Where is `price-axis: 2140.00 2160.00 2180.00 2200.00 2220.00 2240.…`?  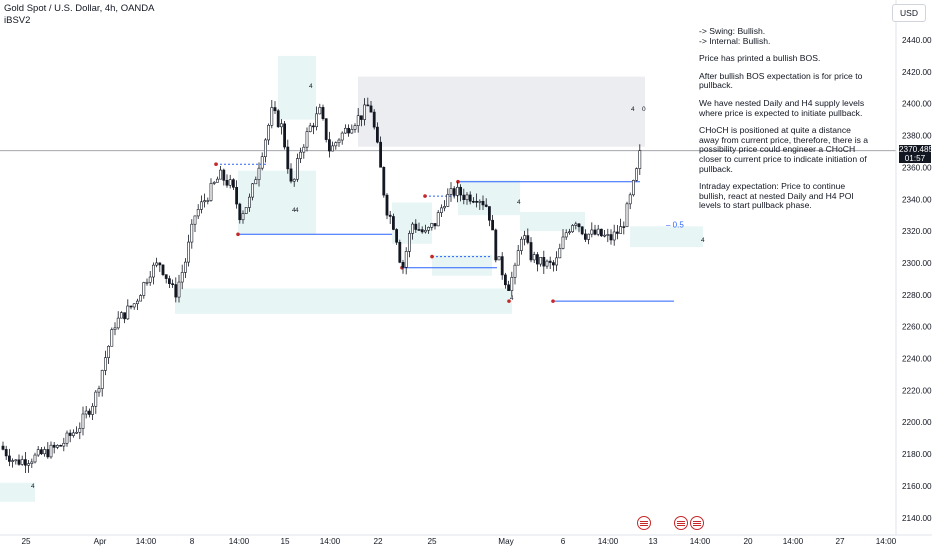 price-axis: 2140.00 2160.00 2180.00 2200.00 2220.00 2240.… is located at coordinates (913, 267).